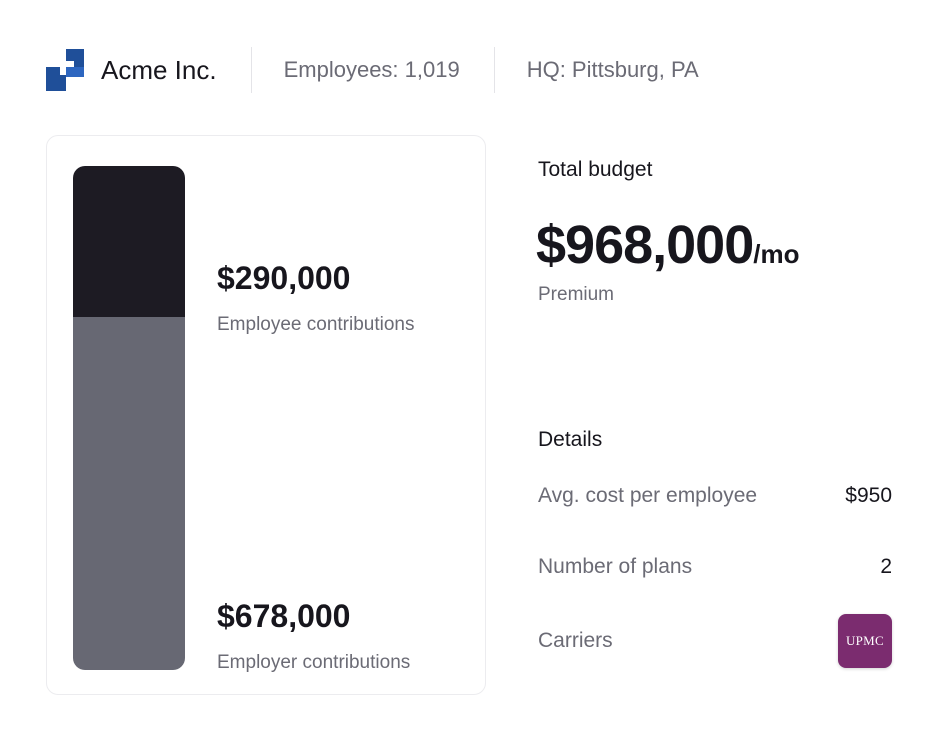 The width and height of the screenshot is (935, 740). What do you see at coordinates (886, 566) in the screenshot?
I see `detail-value: 2` at bounding box center [886, 566].